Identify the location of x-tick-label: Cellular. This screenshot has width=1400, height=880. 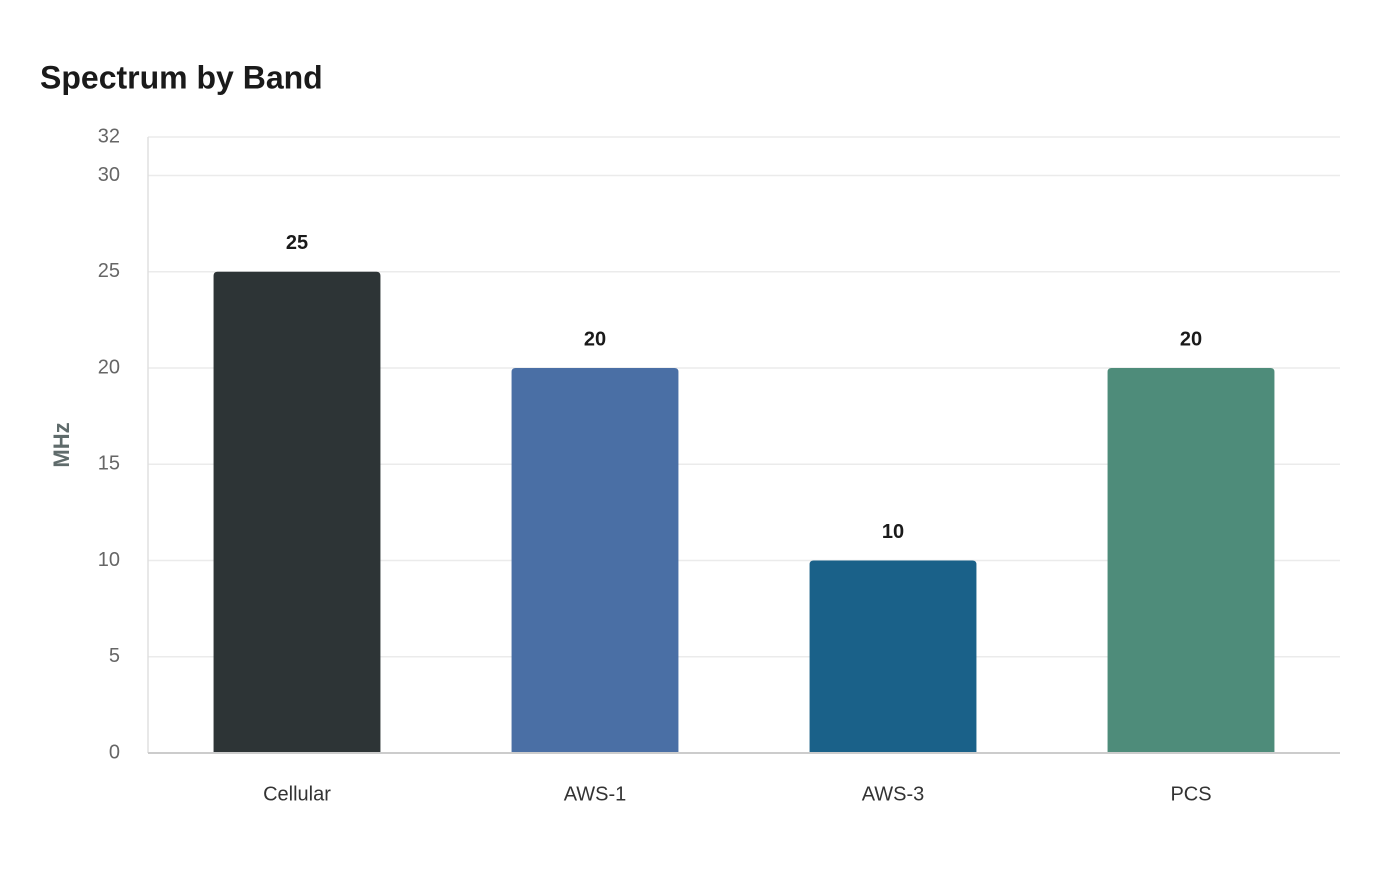
(297, 794).